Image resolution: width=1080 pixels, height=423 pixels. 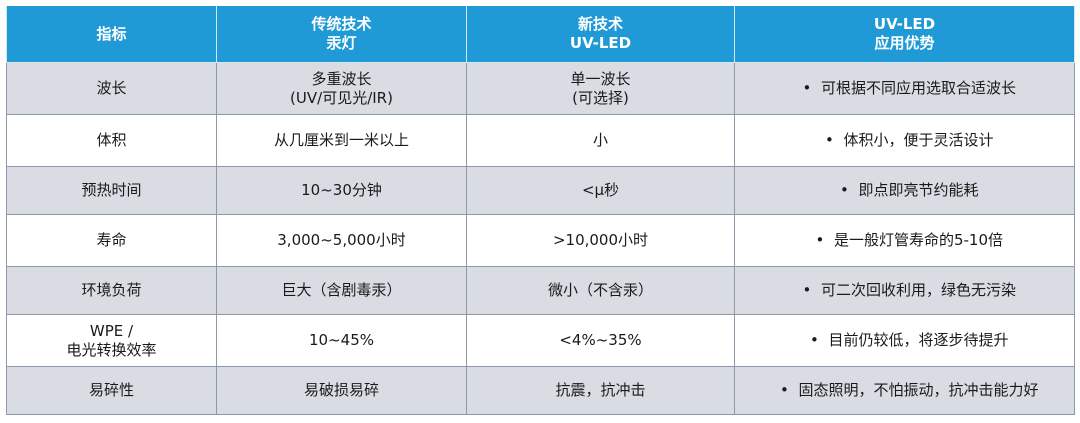 I want to click on header-traditional: 传统技术 汞灯, so click(x=341, y=34).